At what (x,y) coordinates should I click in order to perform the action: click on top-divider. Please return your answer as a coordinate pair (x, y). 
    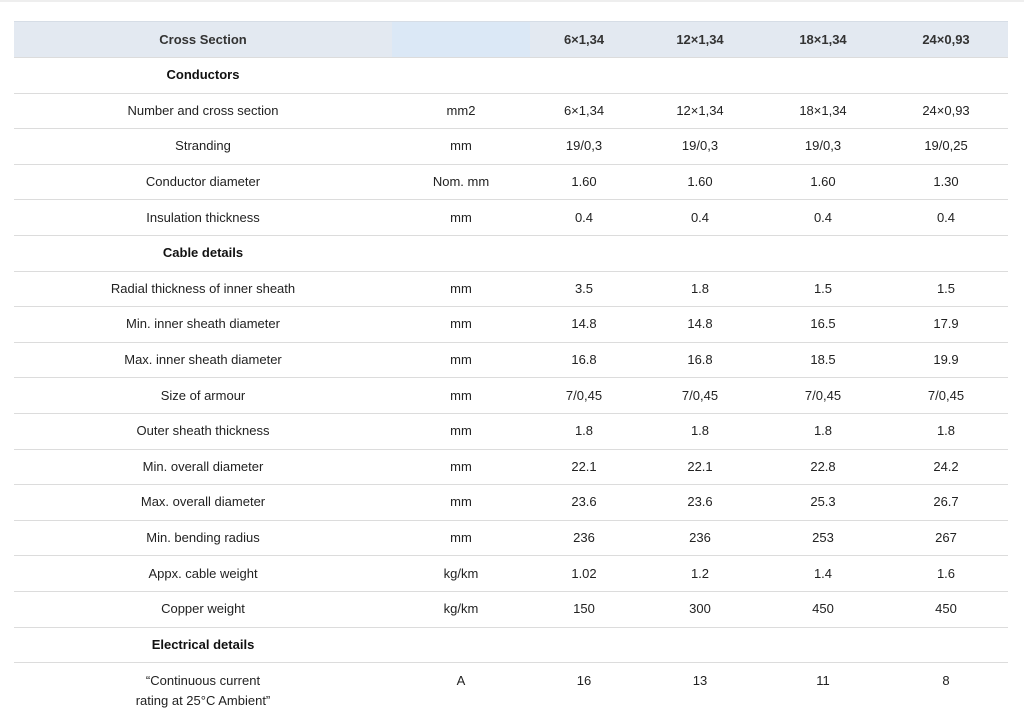
    Looking at the image, I should click on (512, 1).